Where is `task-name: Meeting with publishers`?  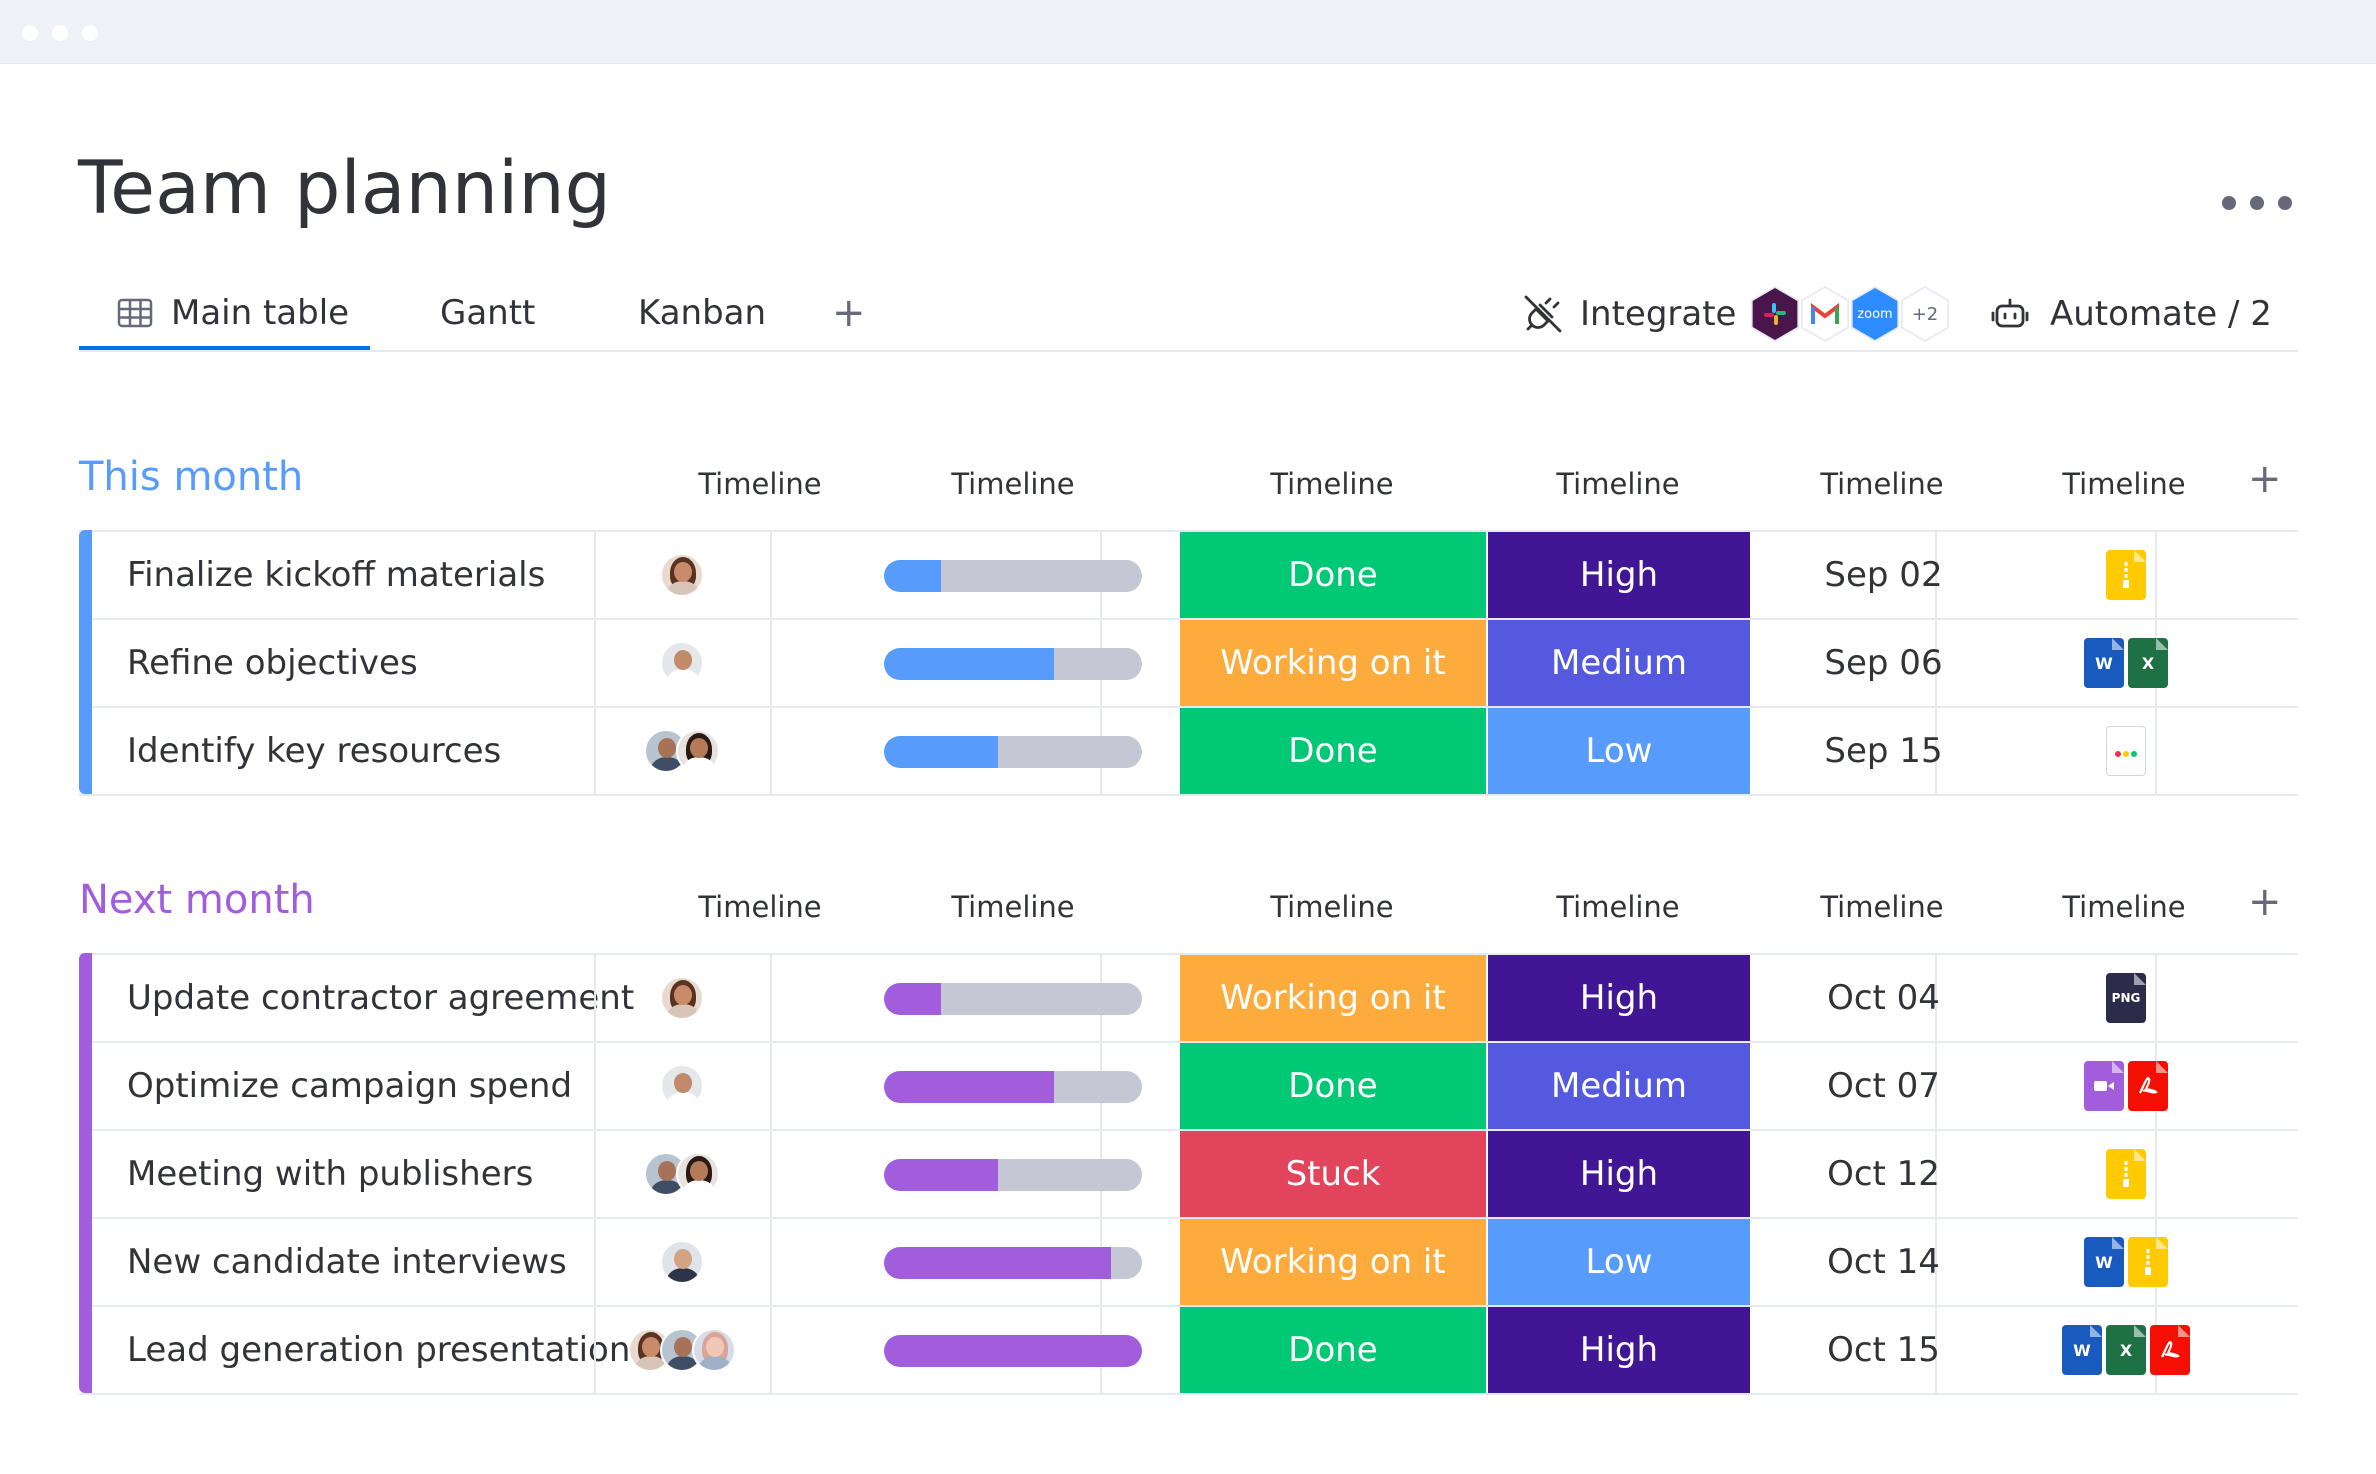
task-name: Meeting with publishers is located at coordinates (330, 1174).